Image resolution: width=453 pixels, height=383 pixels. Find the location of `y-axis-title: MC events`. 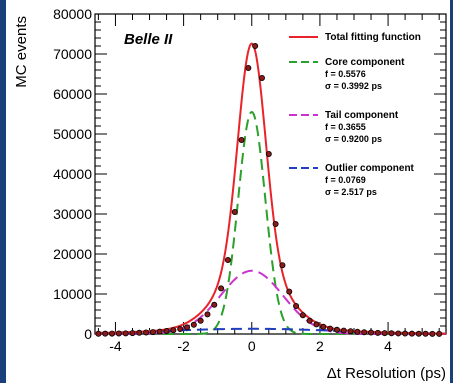

y-axis-title: MC events is located at coordinates (21, 52).